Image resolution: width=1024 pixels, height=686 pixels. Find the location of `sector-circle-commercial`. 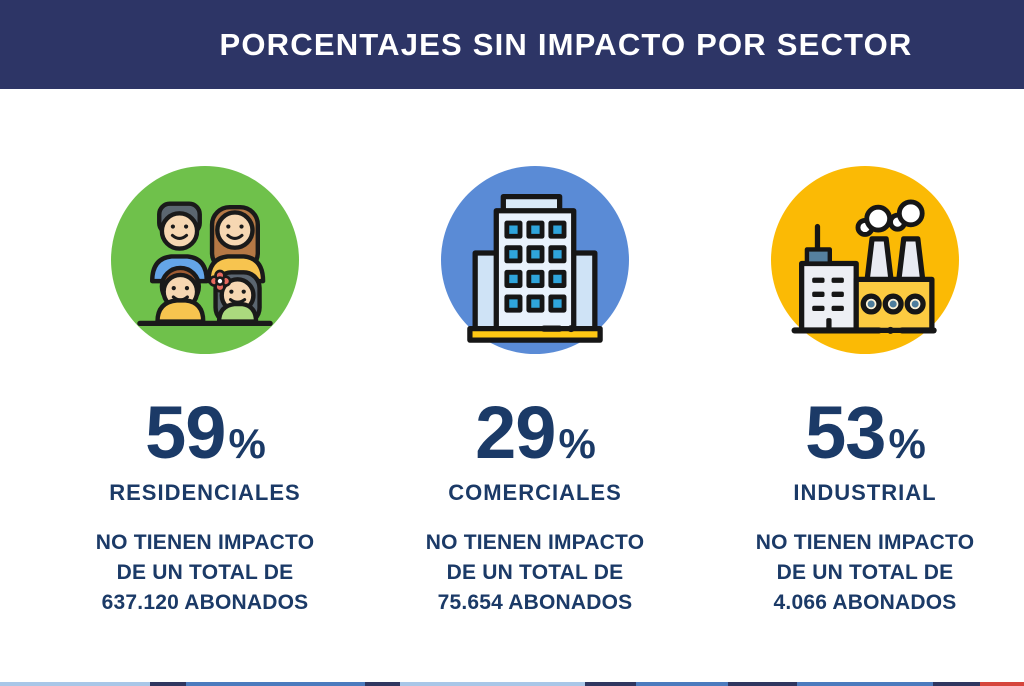

sector-circle-commercial is located at coordinates (535, 260).